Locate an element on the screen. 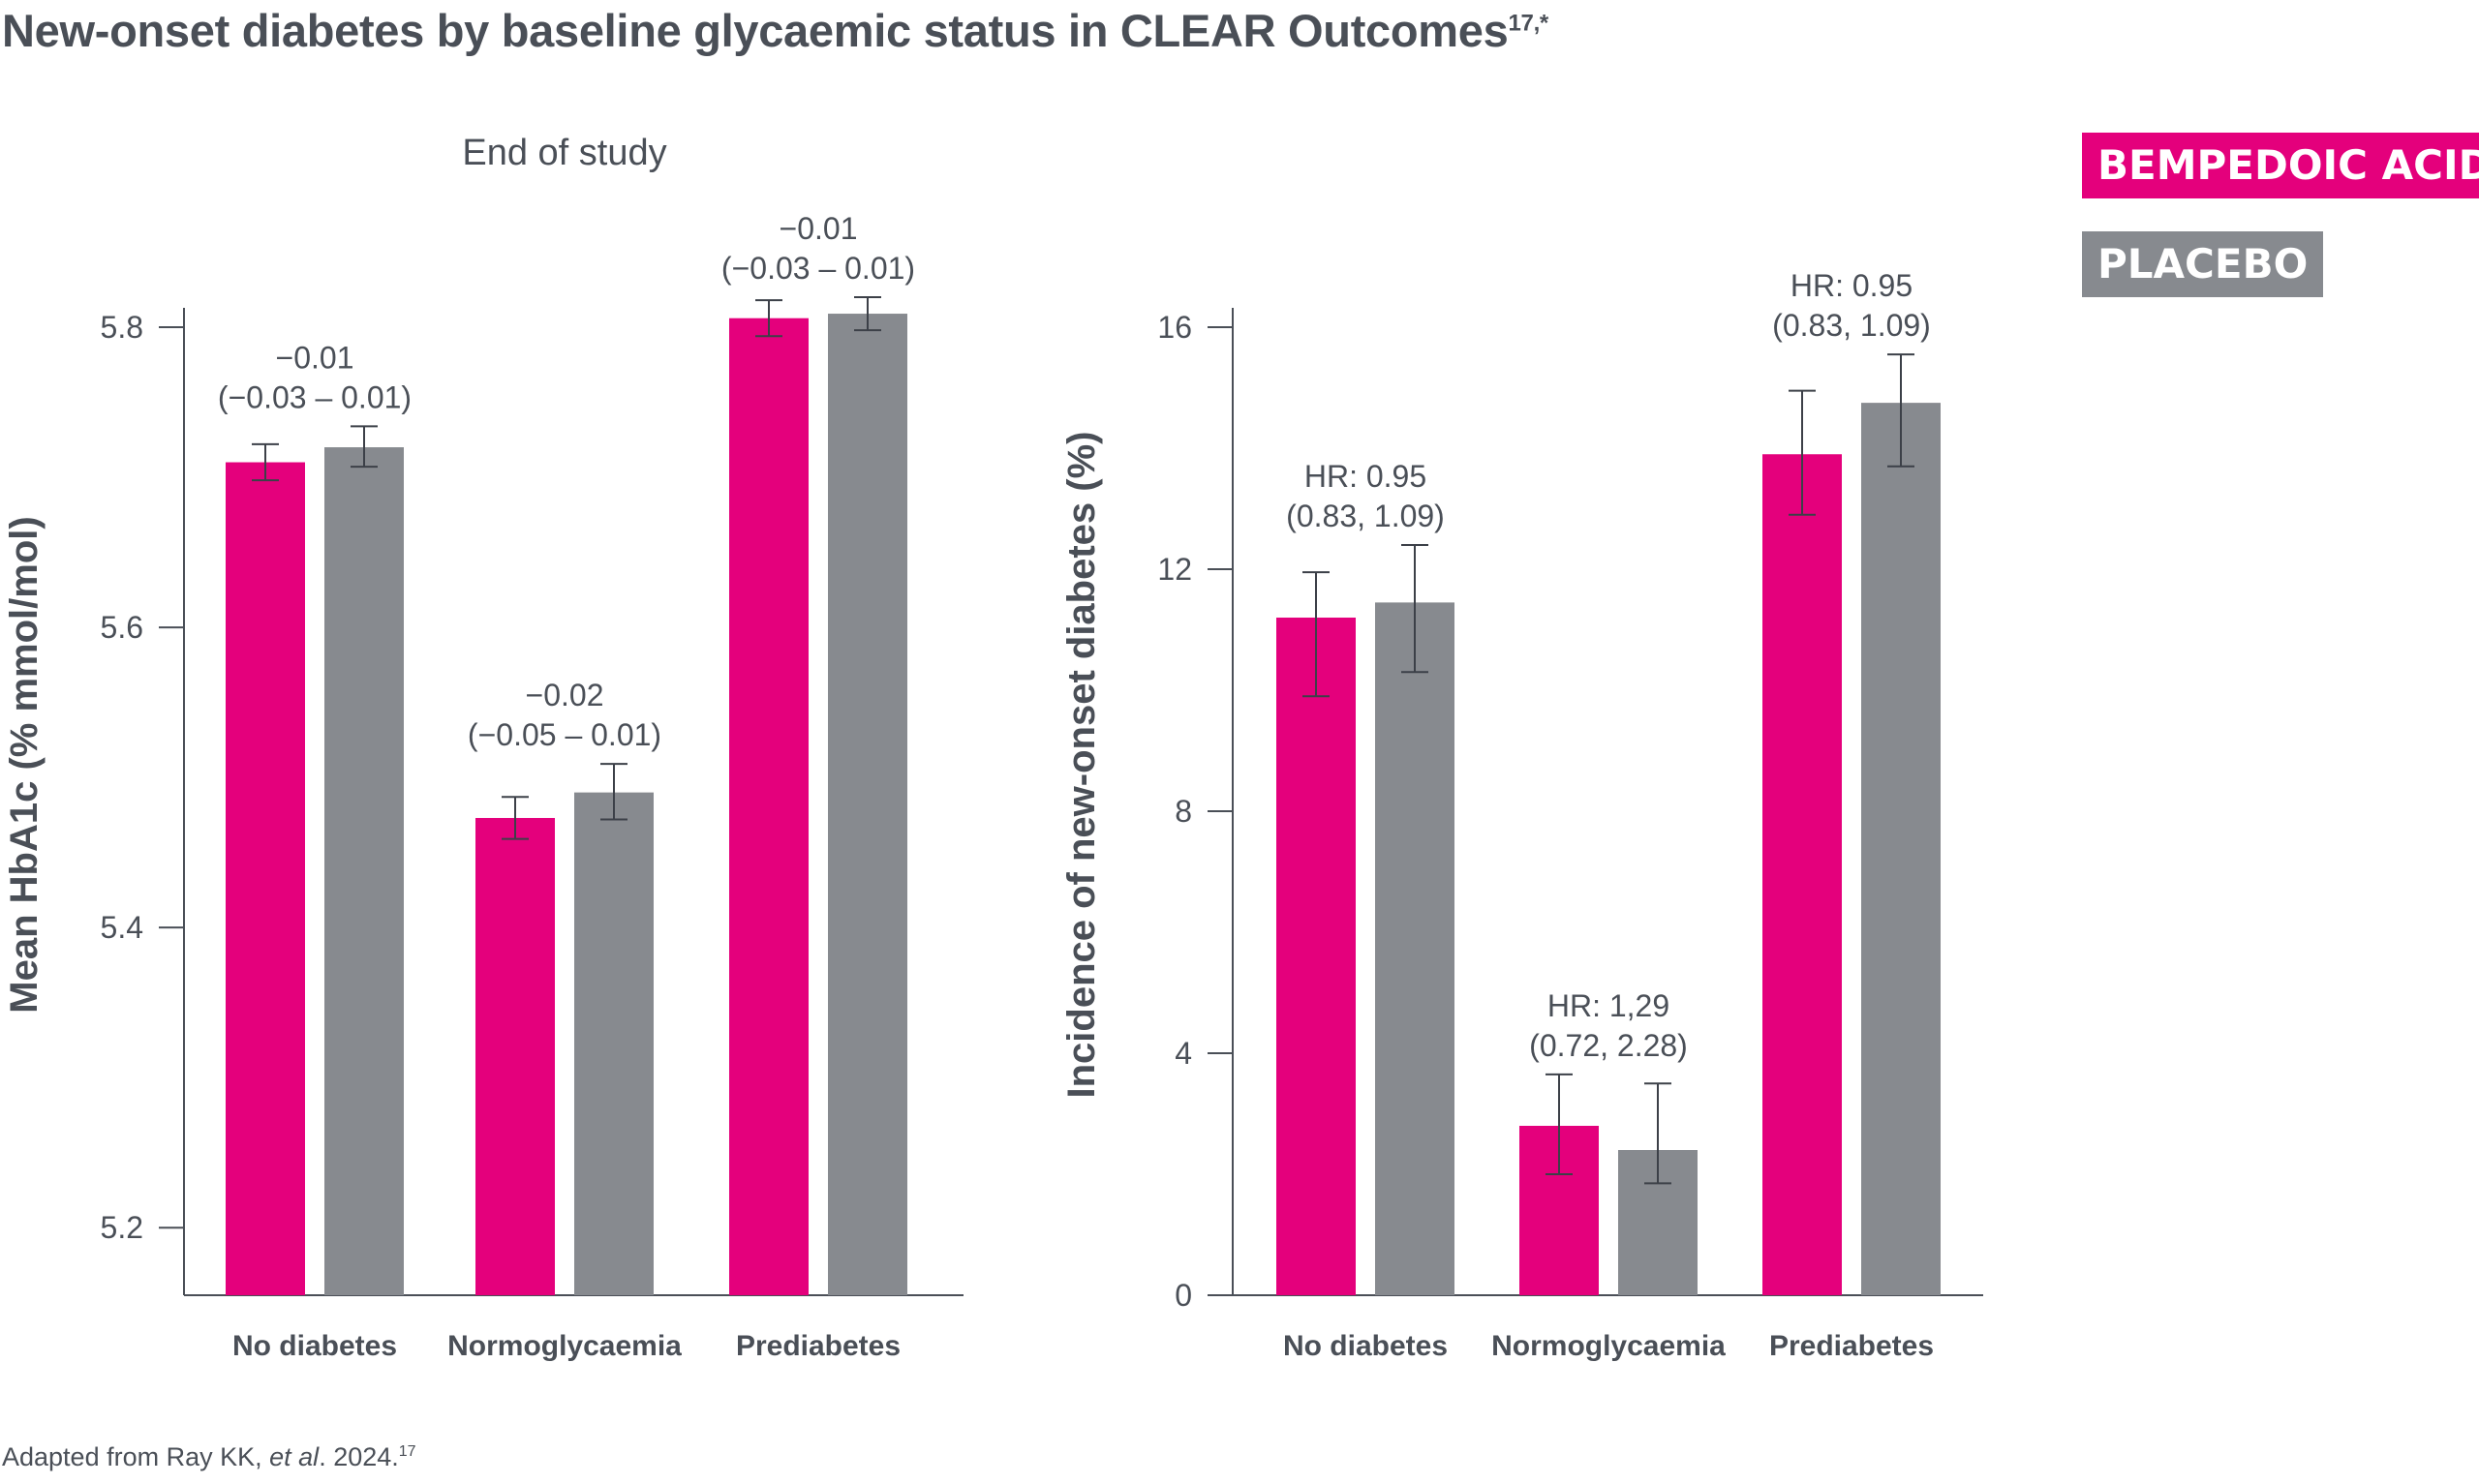 Image resolution: width=2479 pixels, height=1484 pixels. legend-bempedoic-acid: BEMPEDOIC ACID is located at coordinates (2280, 165).